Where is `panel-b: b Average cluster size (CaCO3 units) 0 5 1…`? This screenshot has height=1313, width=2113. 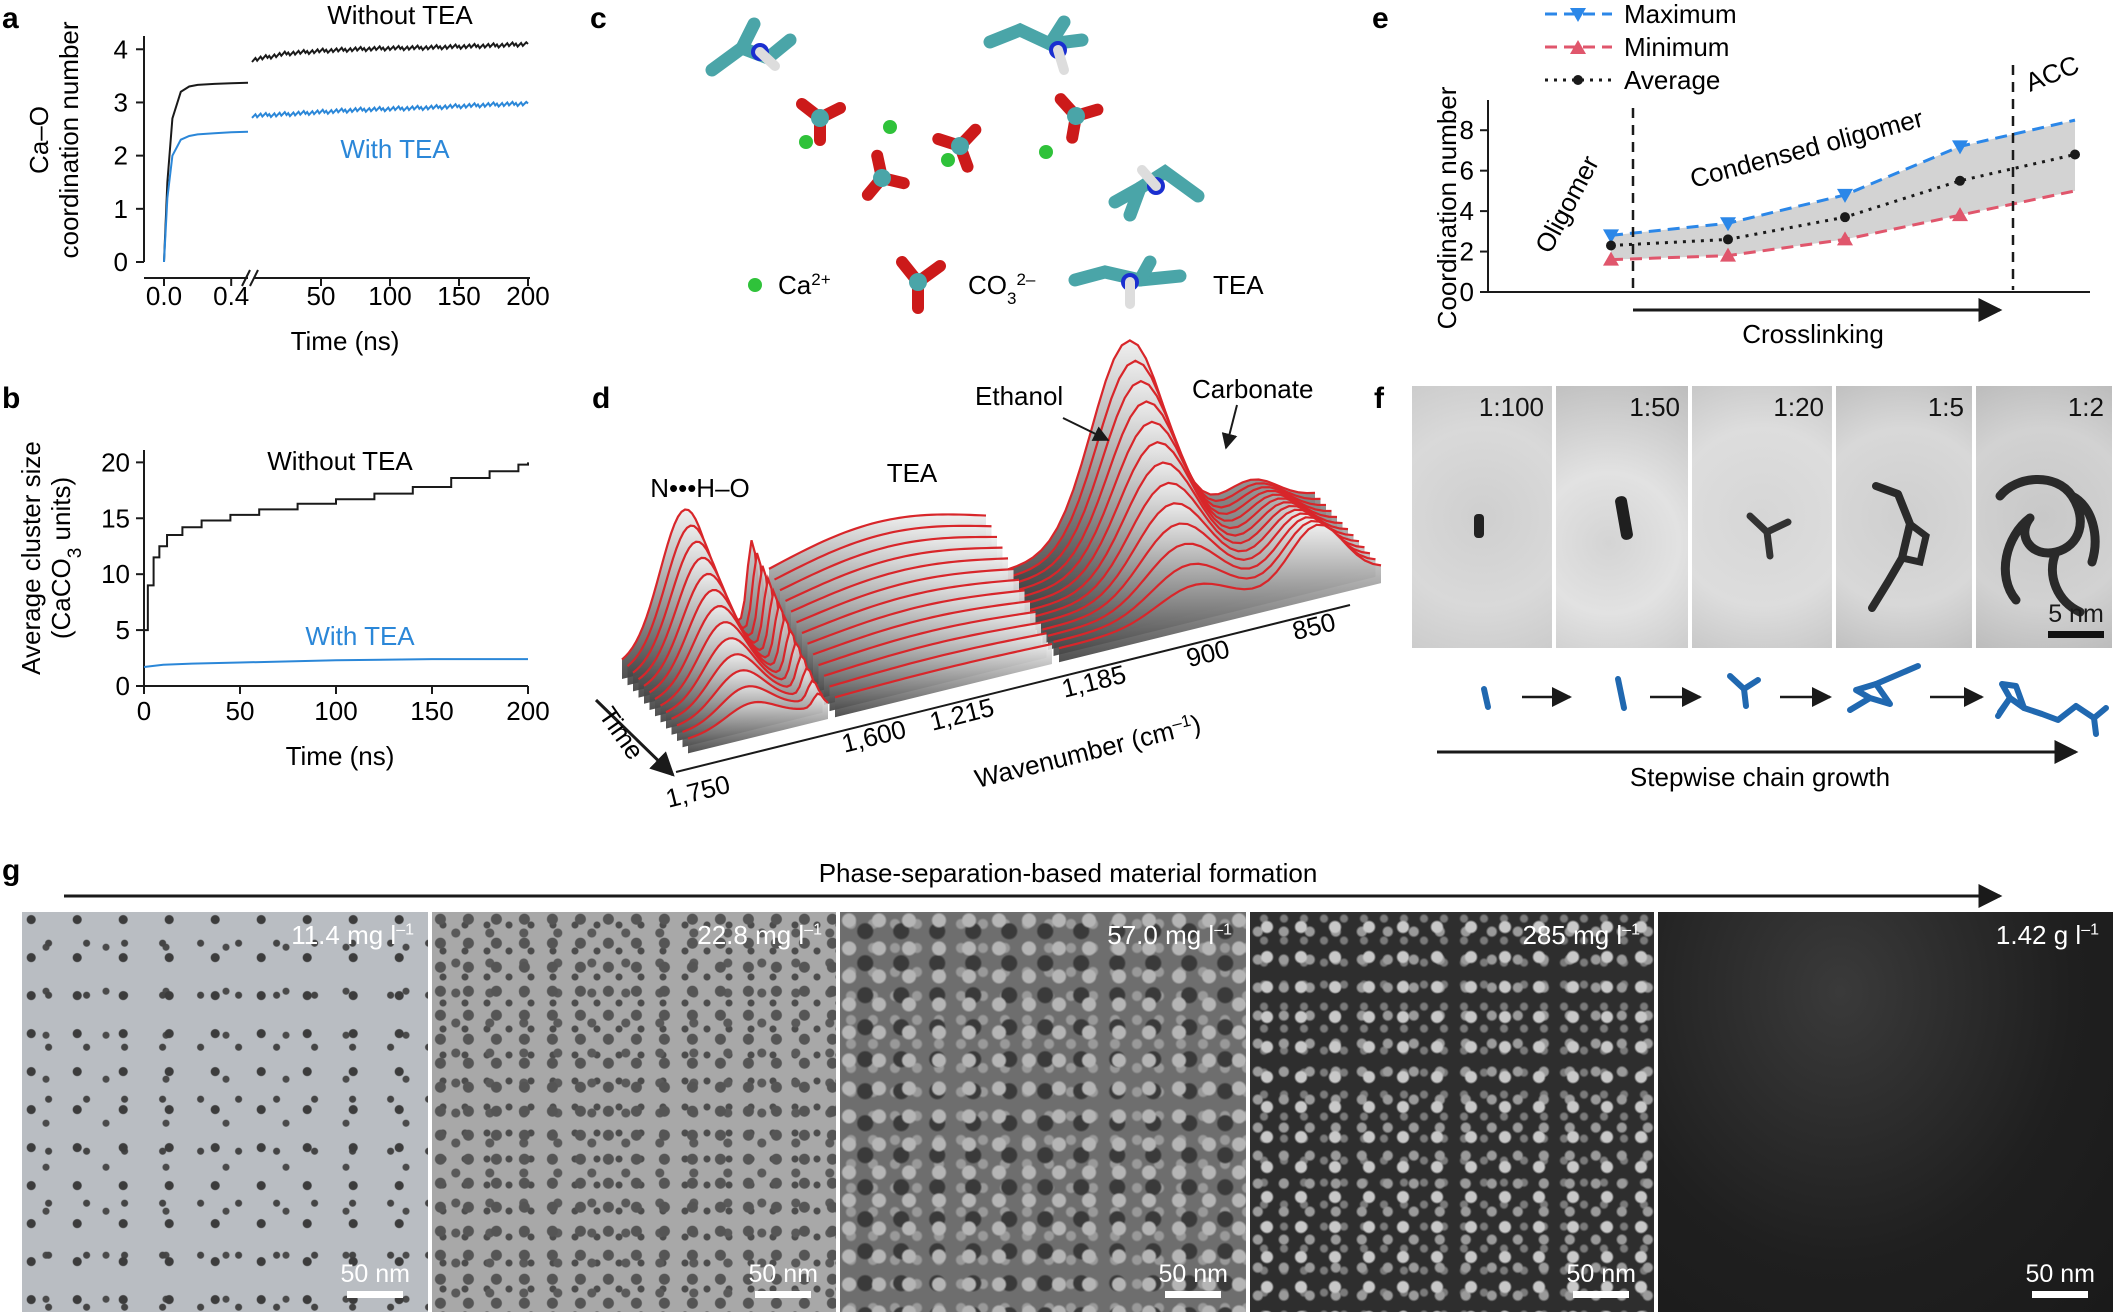
panel-b: b Average cluster size (CaCO3 units) 0 5 1… is located at coordinates (276, 576).